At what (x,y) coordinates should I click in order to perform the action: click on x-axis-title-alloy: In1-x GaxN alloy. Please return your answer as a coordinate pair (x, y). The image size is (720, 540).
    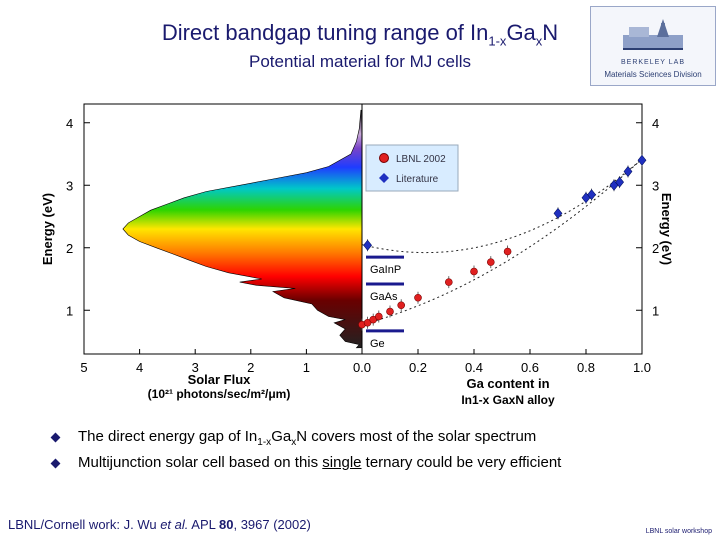
    Looking at the image, I should click on (508, 400).